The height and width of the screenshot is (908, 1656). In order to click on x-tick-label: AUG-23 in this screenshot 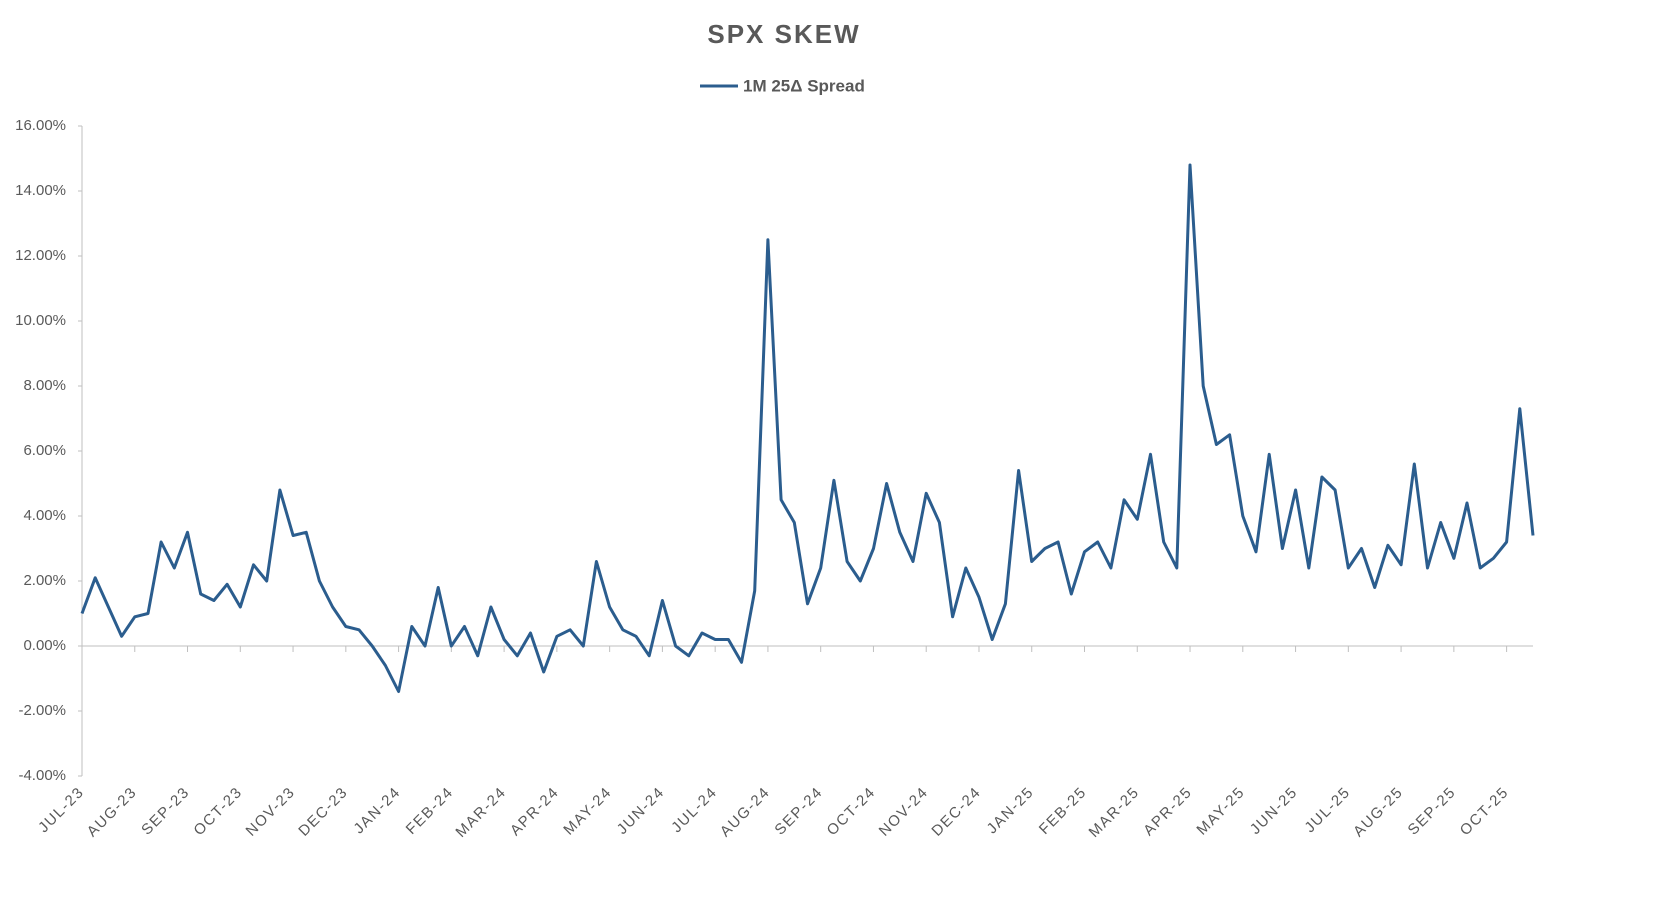, I will do `click(112, 812)`.